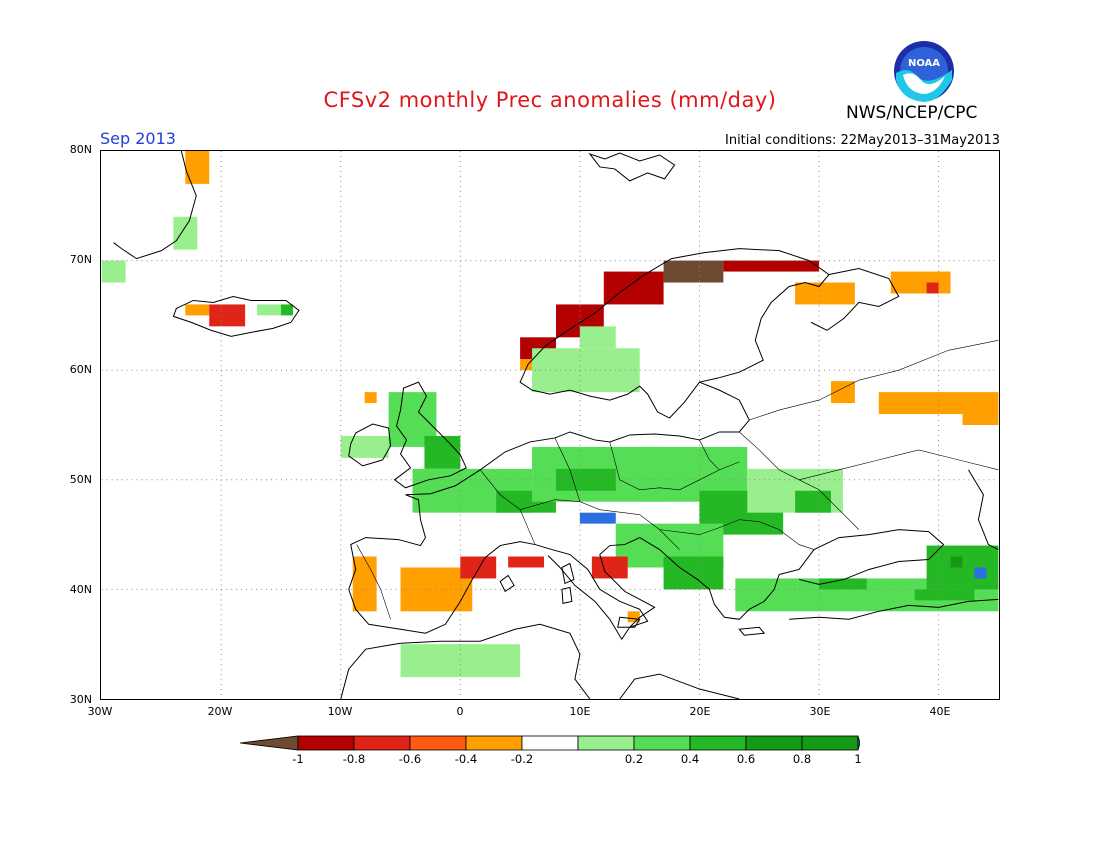 This screenshot has width=1100, height=850. What do you see at coordinates (80, 589) in the screenshot?
I see `lat-label-40n: 40N` at bounding box center [80, 589].